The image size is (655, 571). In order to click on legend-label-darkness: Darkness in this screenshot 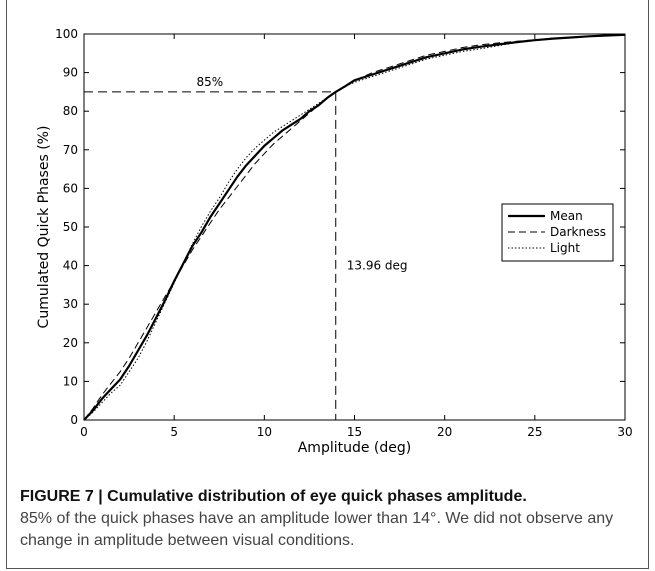, I will do `click(578, 232)`.